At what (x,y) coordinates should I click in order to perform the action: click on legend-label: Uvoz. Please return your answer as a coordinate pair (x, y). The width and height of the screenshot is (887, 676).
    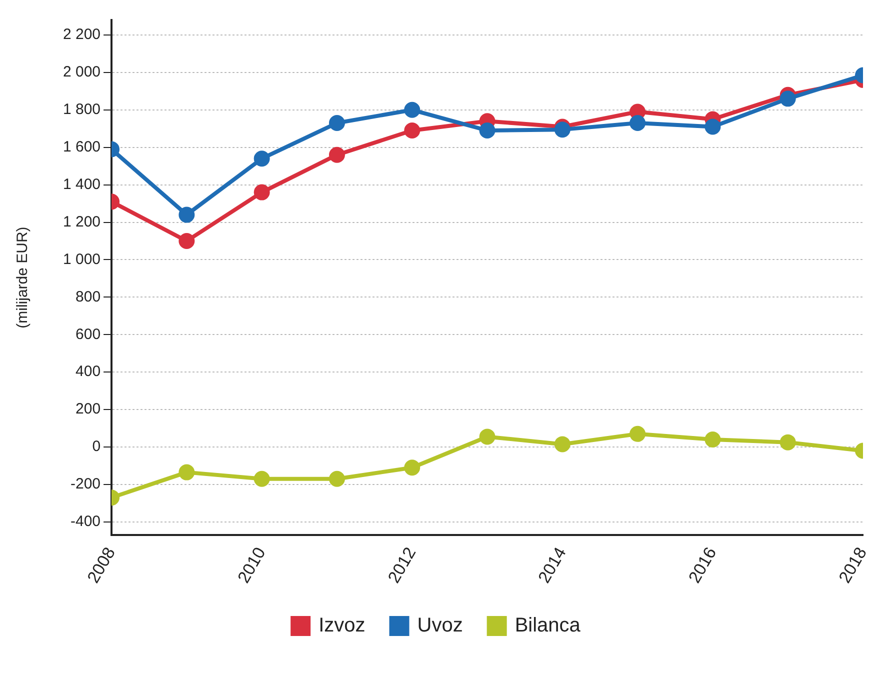
    Looking at the image, I should click on (440, 625).